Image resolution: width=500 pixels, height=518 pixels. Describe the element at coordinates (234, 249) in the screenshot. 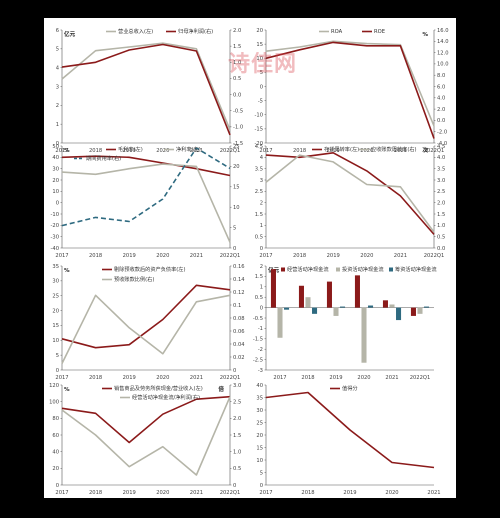

I see `y-tick-label-right: 0` at that location.